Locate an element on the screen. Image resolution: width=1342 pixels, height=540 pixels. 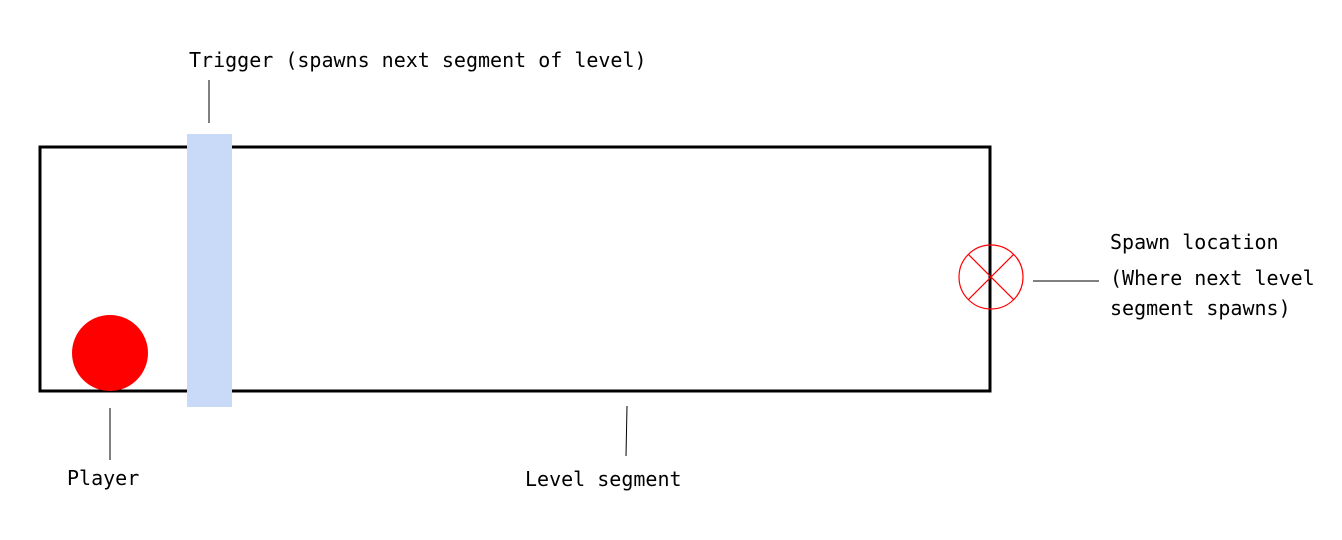
spawn-location-label: Spawn location is located at coordinates (1194, 242).